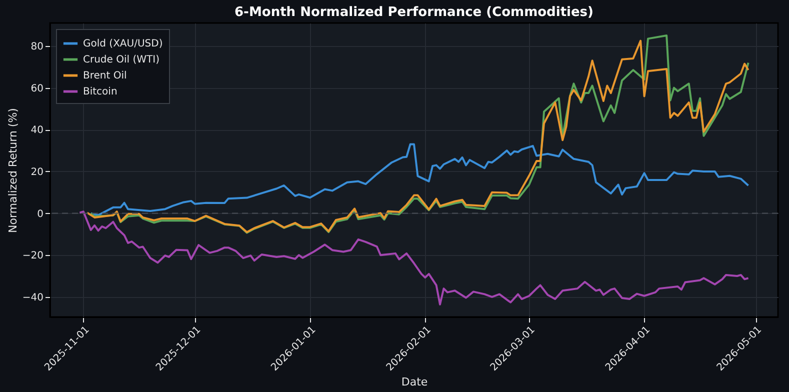 This screenshot has width=789, height=392. What do you see at coordinates (105, 76) in the screenshot?
I see `legend-label: Brent Oil` at bounding box center [105, 76].